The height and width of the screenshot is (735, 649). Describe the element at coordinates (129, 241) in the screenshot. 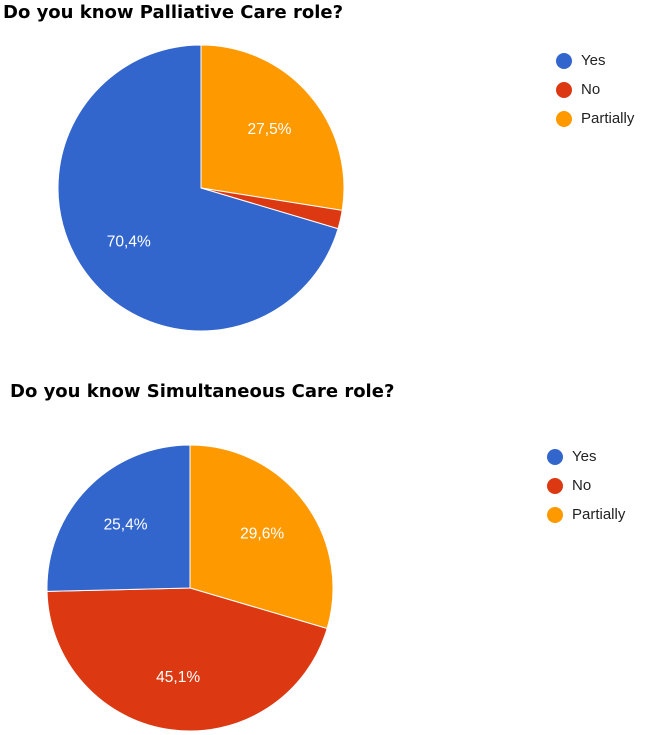

I see `slice-label-yes: 70,4%` at that location.